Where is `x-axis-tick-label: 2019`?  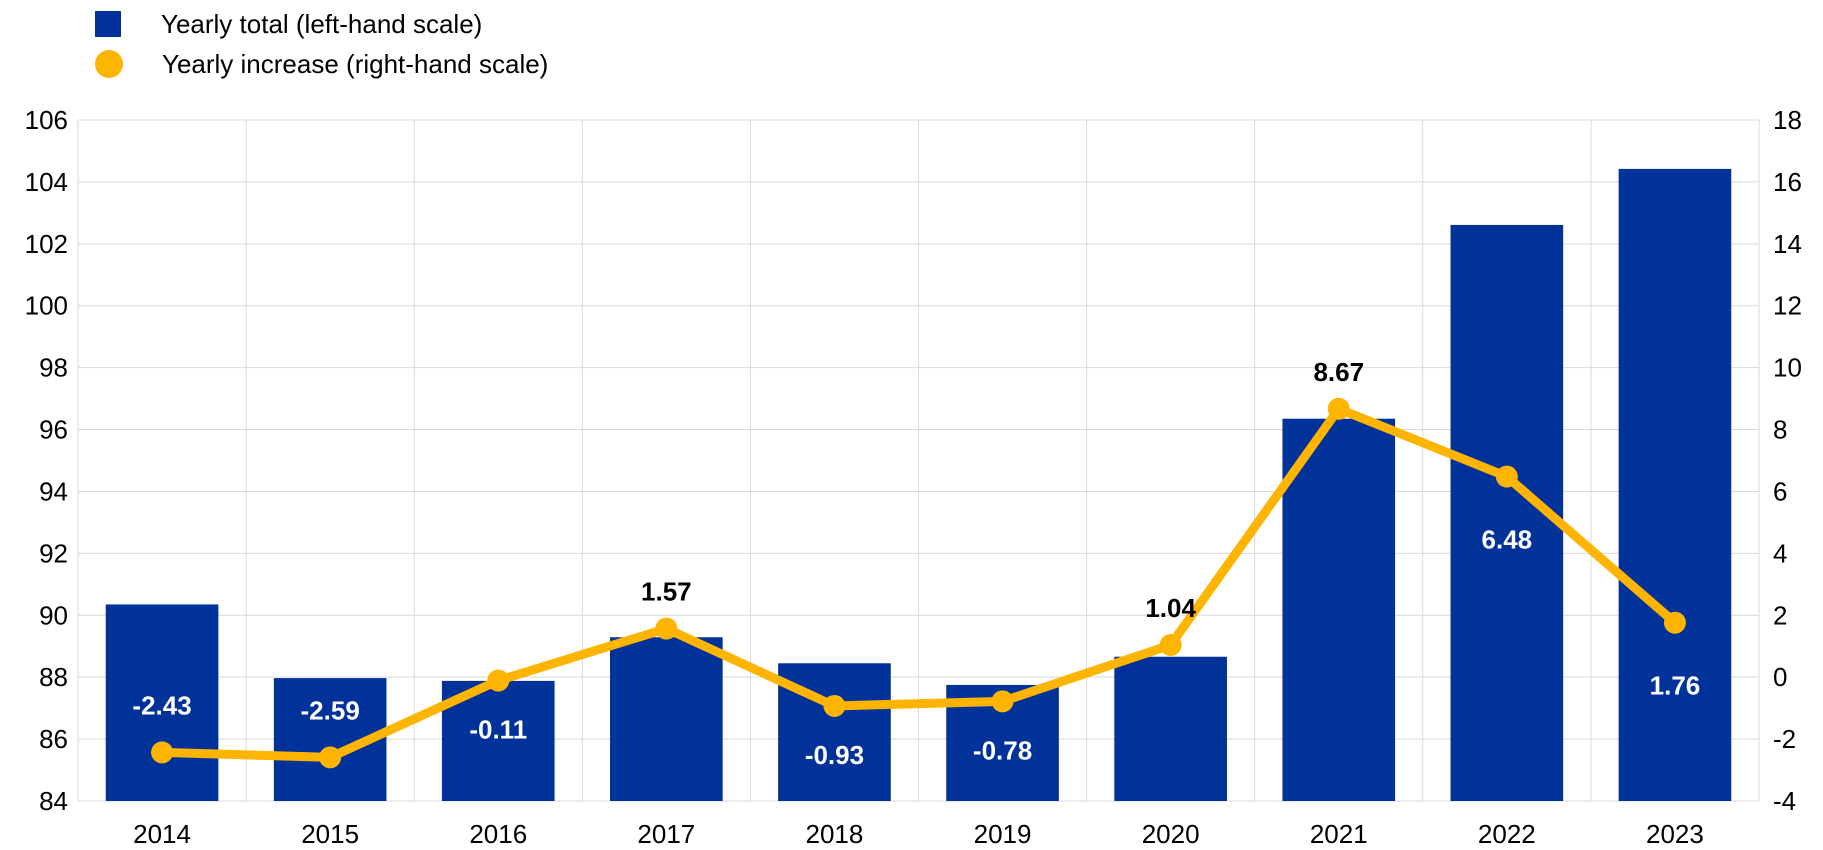 x-axis-tick-label: 2019 is located at coordinates (1003, 834).